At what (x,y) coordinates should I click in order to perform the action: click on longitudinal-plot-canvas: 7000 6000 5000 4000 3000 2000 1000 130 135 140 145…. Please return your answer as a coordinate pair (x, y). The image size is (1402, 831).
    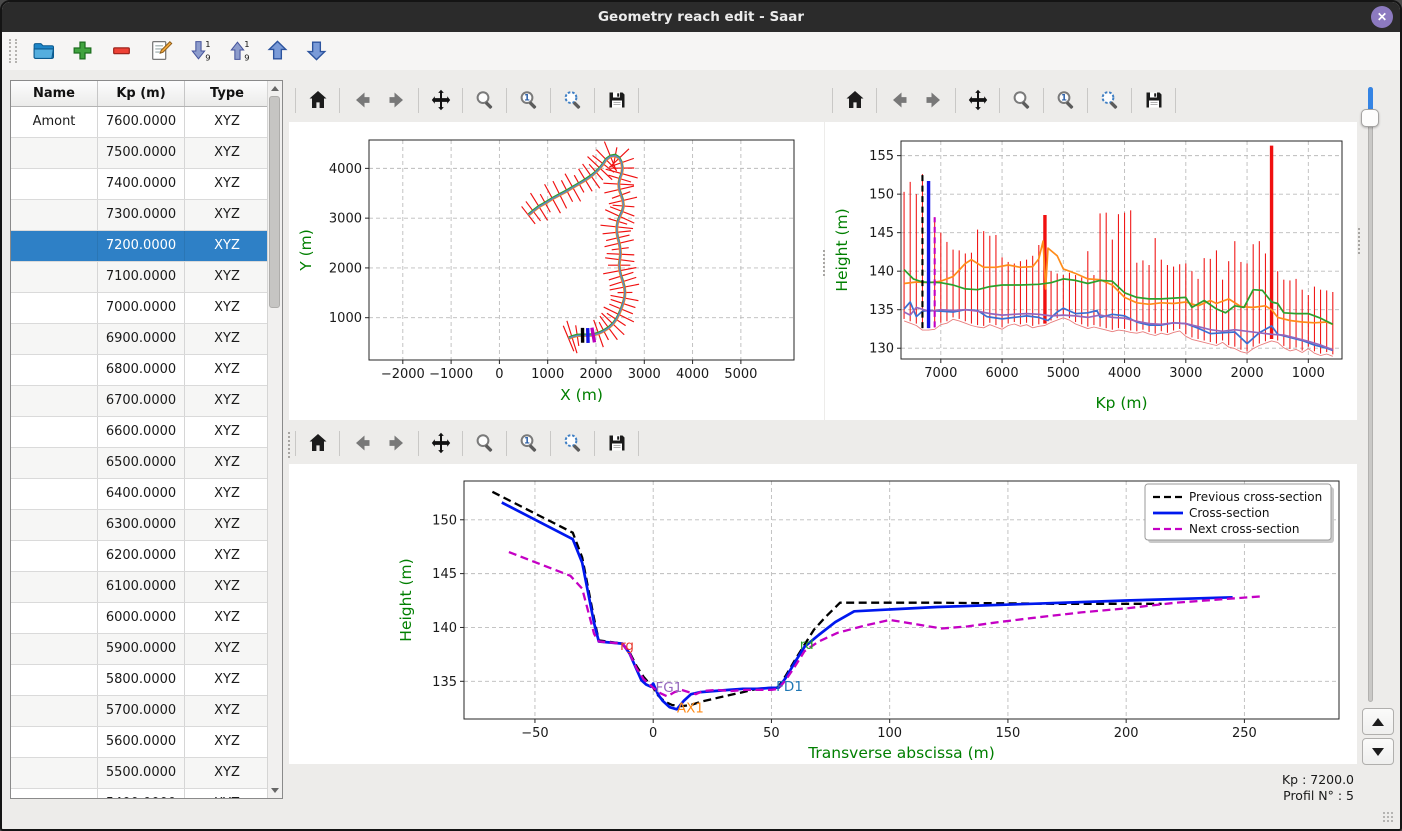
    Looking at the image, I should click on (1091, 271).